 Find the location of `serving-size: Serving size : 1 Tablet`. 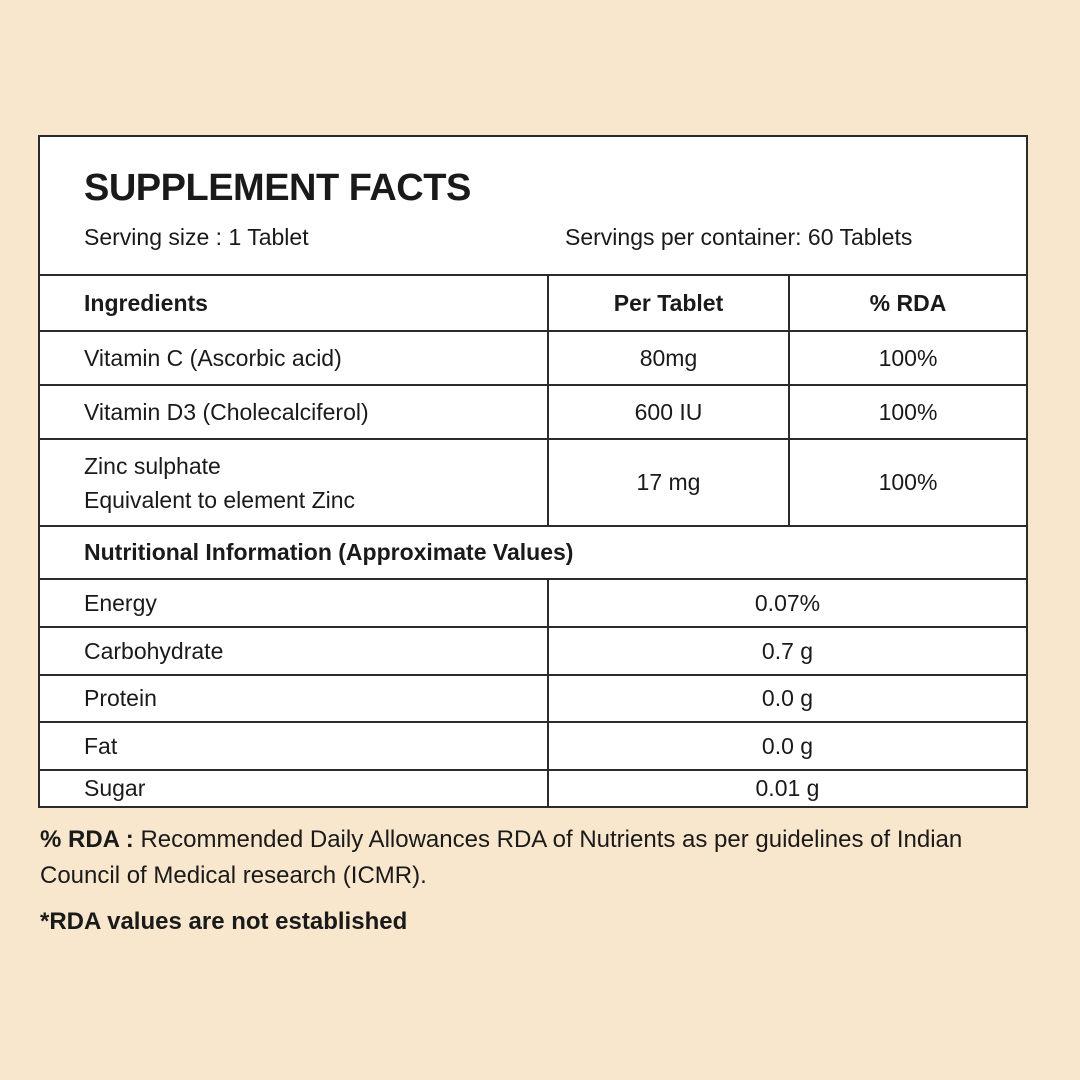

serving-size: Serving size : 1 Tablet is located at coordinates (196, 237).